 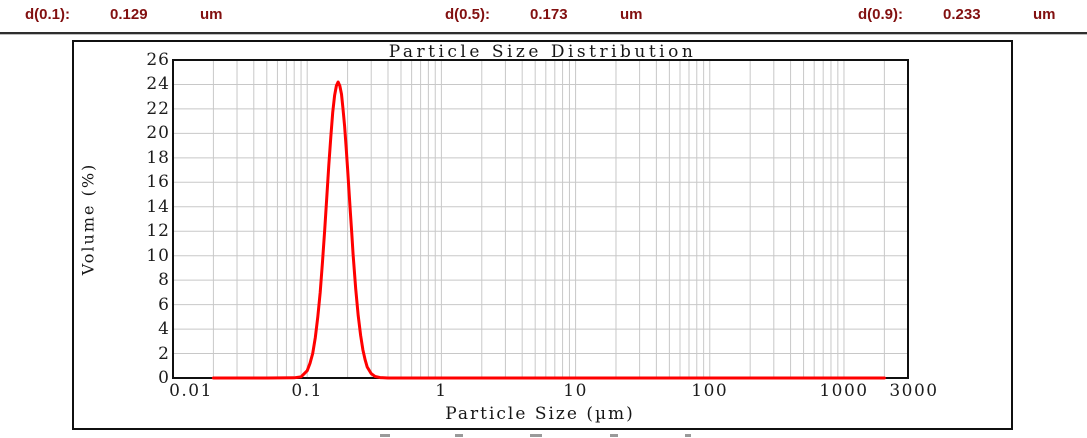 I want to click on metric-d90-value: 0.233, so click(x=962, y=14).